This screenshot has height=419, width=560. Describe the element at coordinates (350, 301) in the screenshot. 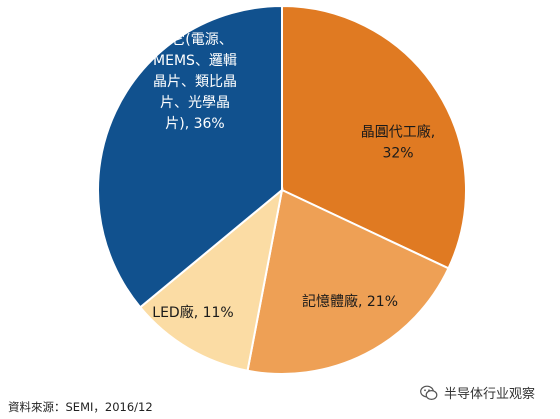

I see `slice-label-1: 記憶體廠, 21%` at that location.